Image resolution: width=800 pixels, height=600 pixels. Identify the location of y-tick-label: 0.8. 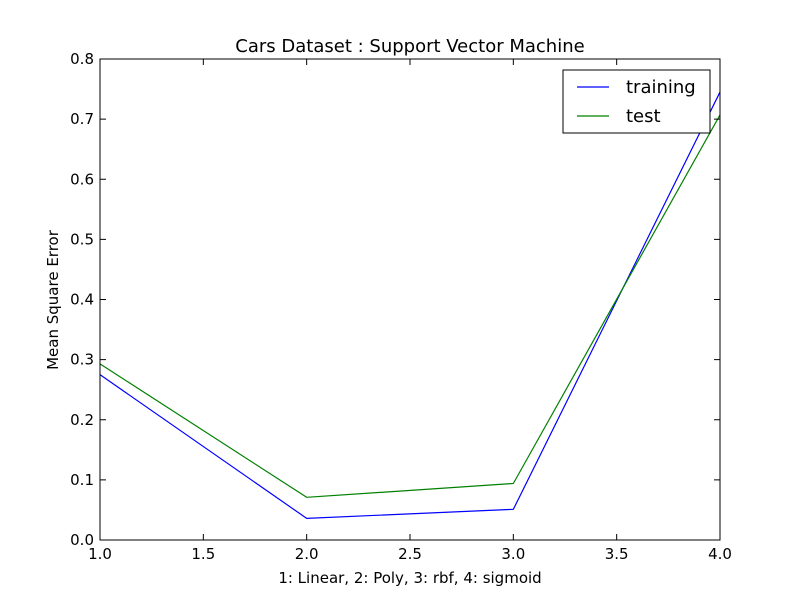
(82, 59).